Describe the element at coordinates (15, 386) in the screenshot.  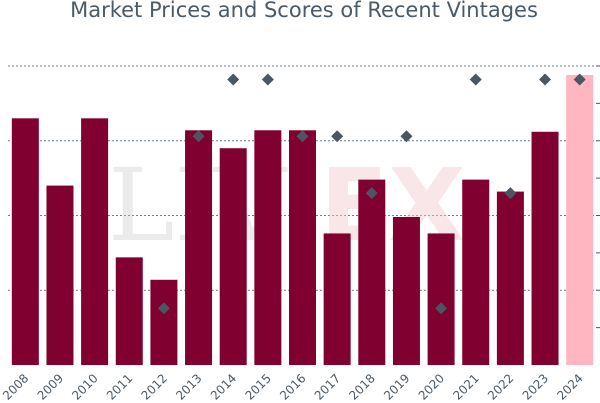
I see `x-tick-label: 2008` at that location.